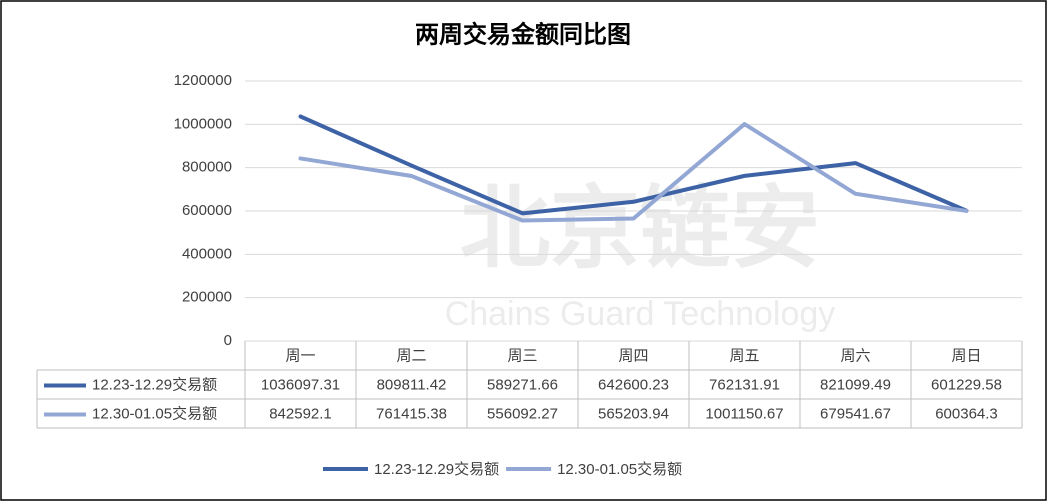  What do you see at coordinates (966, 384) in the screenshot?
I see `data-label: 601229.58` at bounding box center [966, 384].